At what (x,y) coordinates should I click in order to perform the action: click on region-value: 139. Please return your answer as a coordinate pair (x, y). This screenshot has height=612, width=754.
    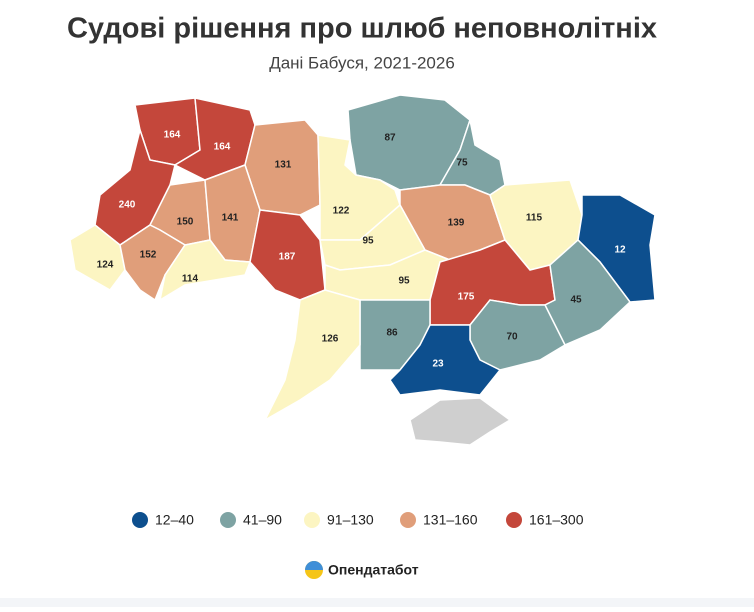
    Looking at the image, I should click on (456, 223).